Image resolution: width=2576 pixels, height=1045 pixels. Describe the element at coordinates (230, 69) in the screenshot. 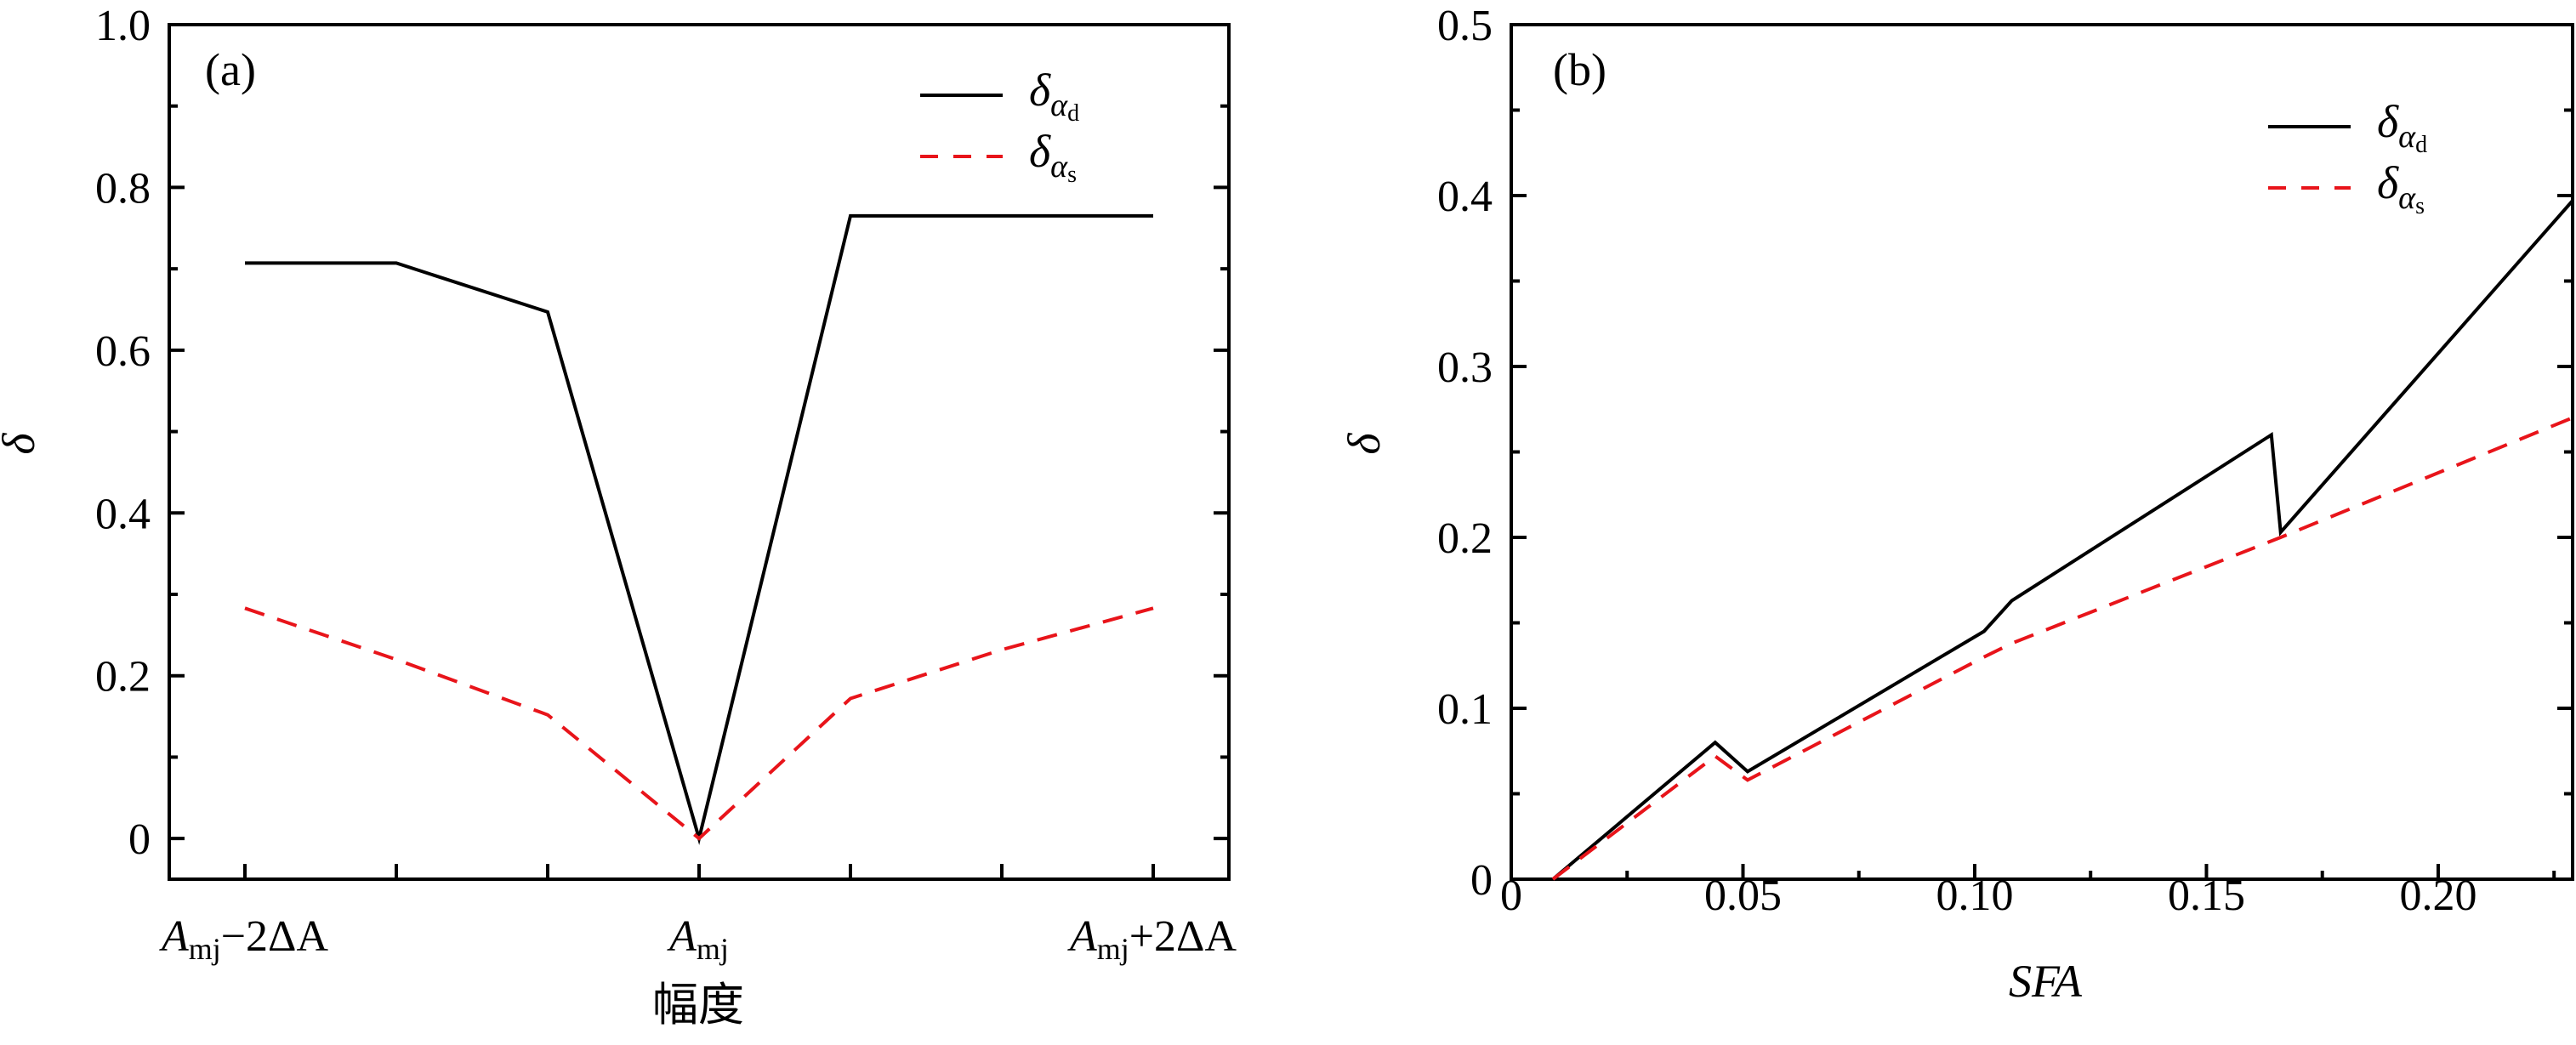

I see `panel-label: (a)` at that location.